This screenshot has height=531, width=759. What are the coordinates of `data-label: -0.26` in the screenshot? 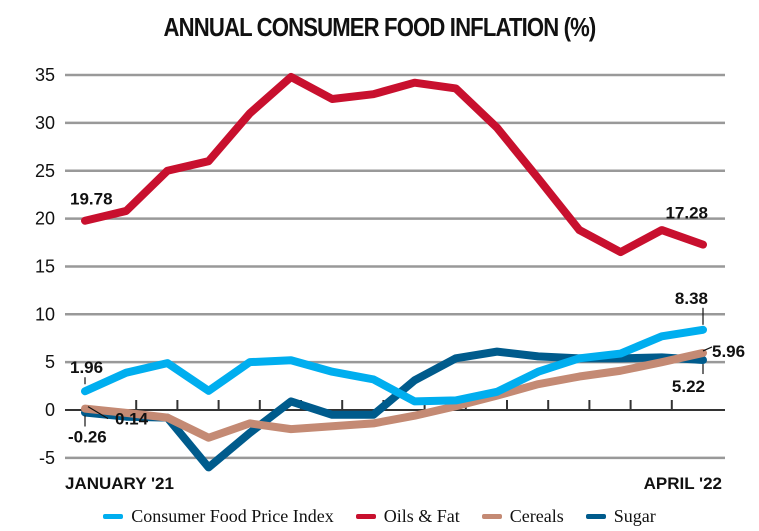 It's located at (87, 436).